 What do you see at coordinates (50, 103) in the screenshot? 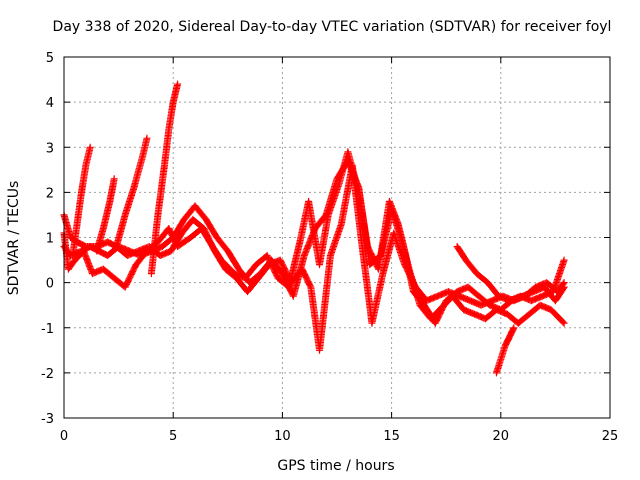
I see `y-tick-label: 4` at bounding box center [50, 103].